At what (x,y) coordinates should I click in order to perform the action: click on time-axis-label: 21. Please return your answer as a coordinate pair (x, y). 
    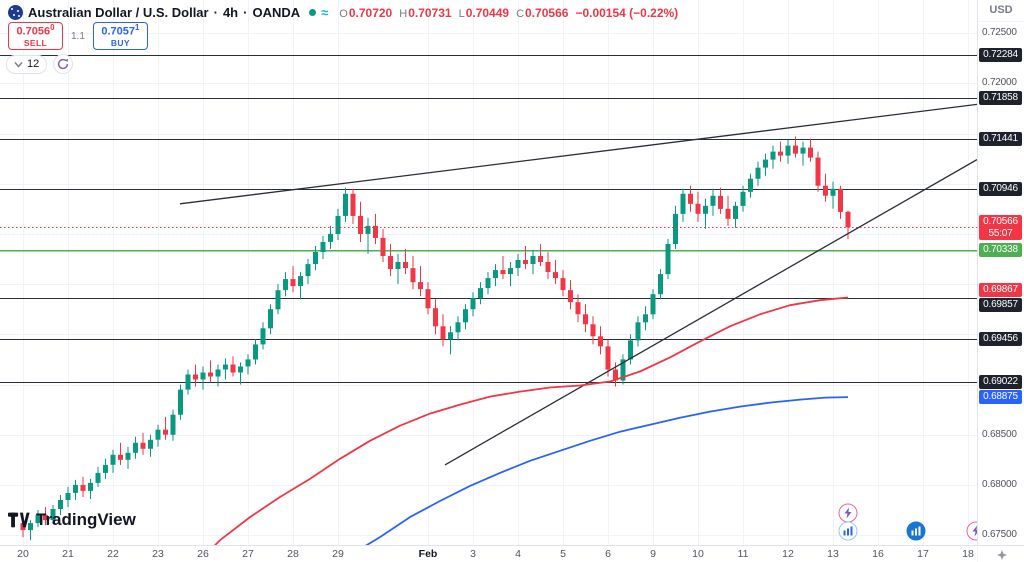
    Looking at the image, I should click on (68, 554).